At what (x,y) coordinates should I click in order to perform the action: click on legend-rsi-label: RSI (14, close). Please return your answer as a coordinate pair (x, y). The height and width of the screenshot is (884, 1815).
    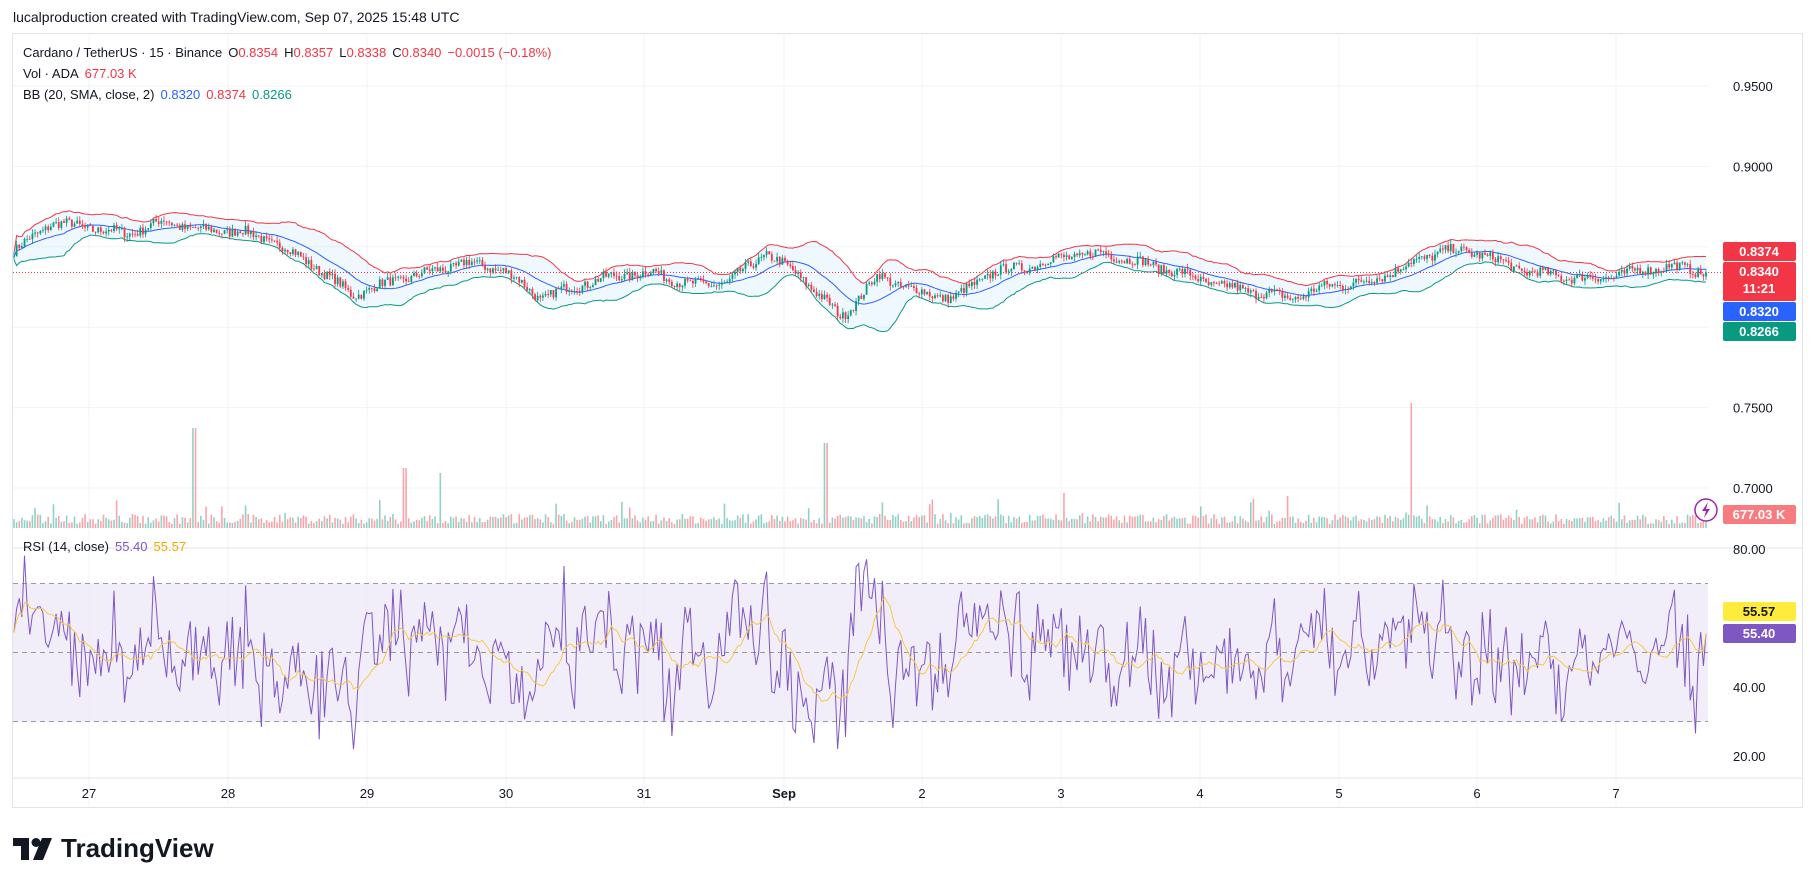
    Looking at the image, I should click on (66, 546).